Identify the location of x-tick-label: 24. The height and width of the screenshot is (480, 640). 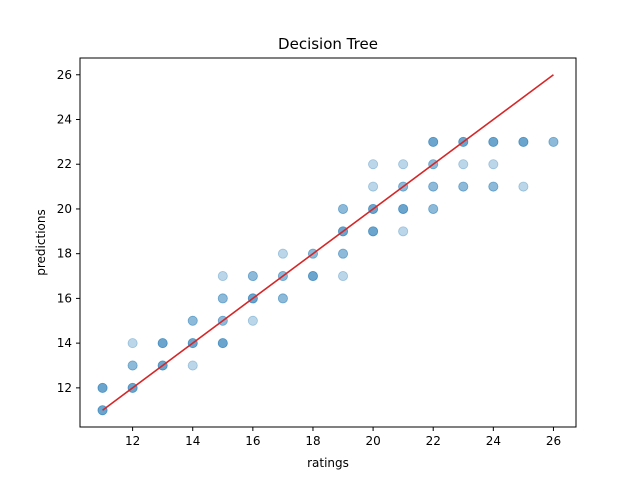
(493, 441).